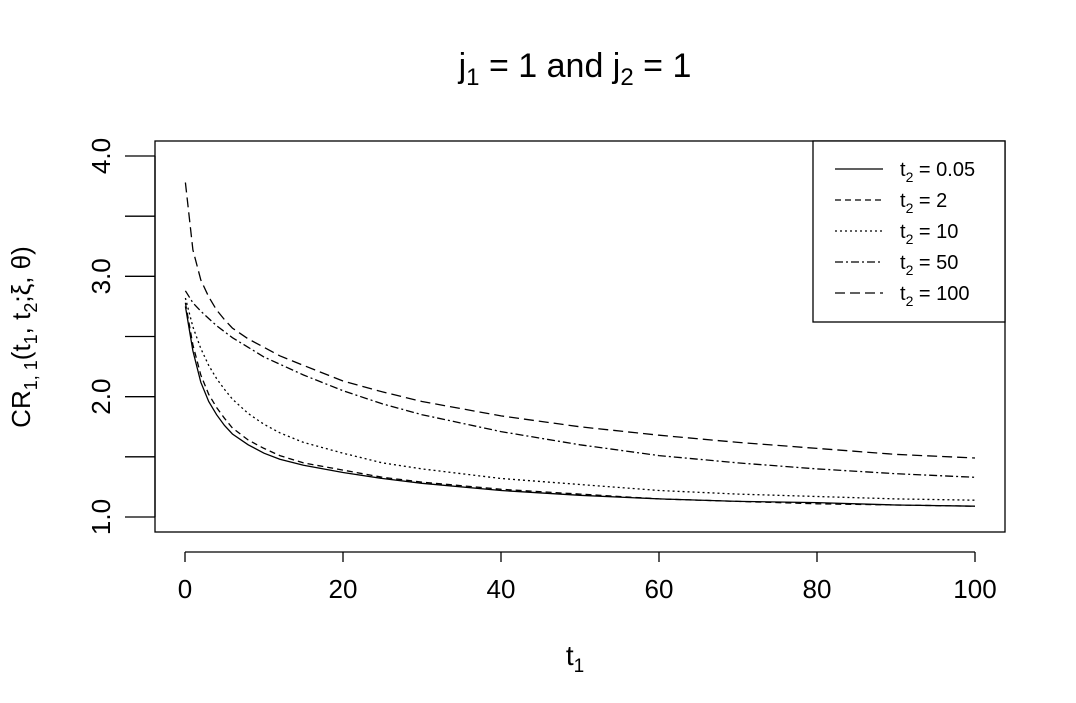 The width and height of the screenshot is (1076, 703). Describe the element at coordinates (23, 337) in the screenshot. I see `y-axis-label: CR1, 1(t1, t2;ξ, θ)` at that location.